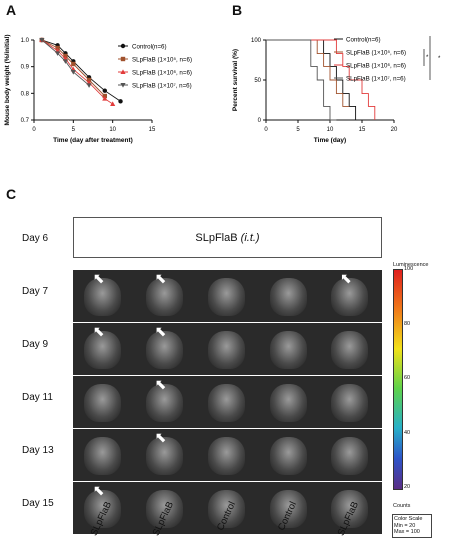 The height and width of the screenshot is (550, 450). What do you see at coordinates (93, 140) in the screenshot?
I see `x-axis-label: Time (day after treatment)` at bounding box center [93, 140].